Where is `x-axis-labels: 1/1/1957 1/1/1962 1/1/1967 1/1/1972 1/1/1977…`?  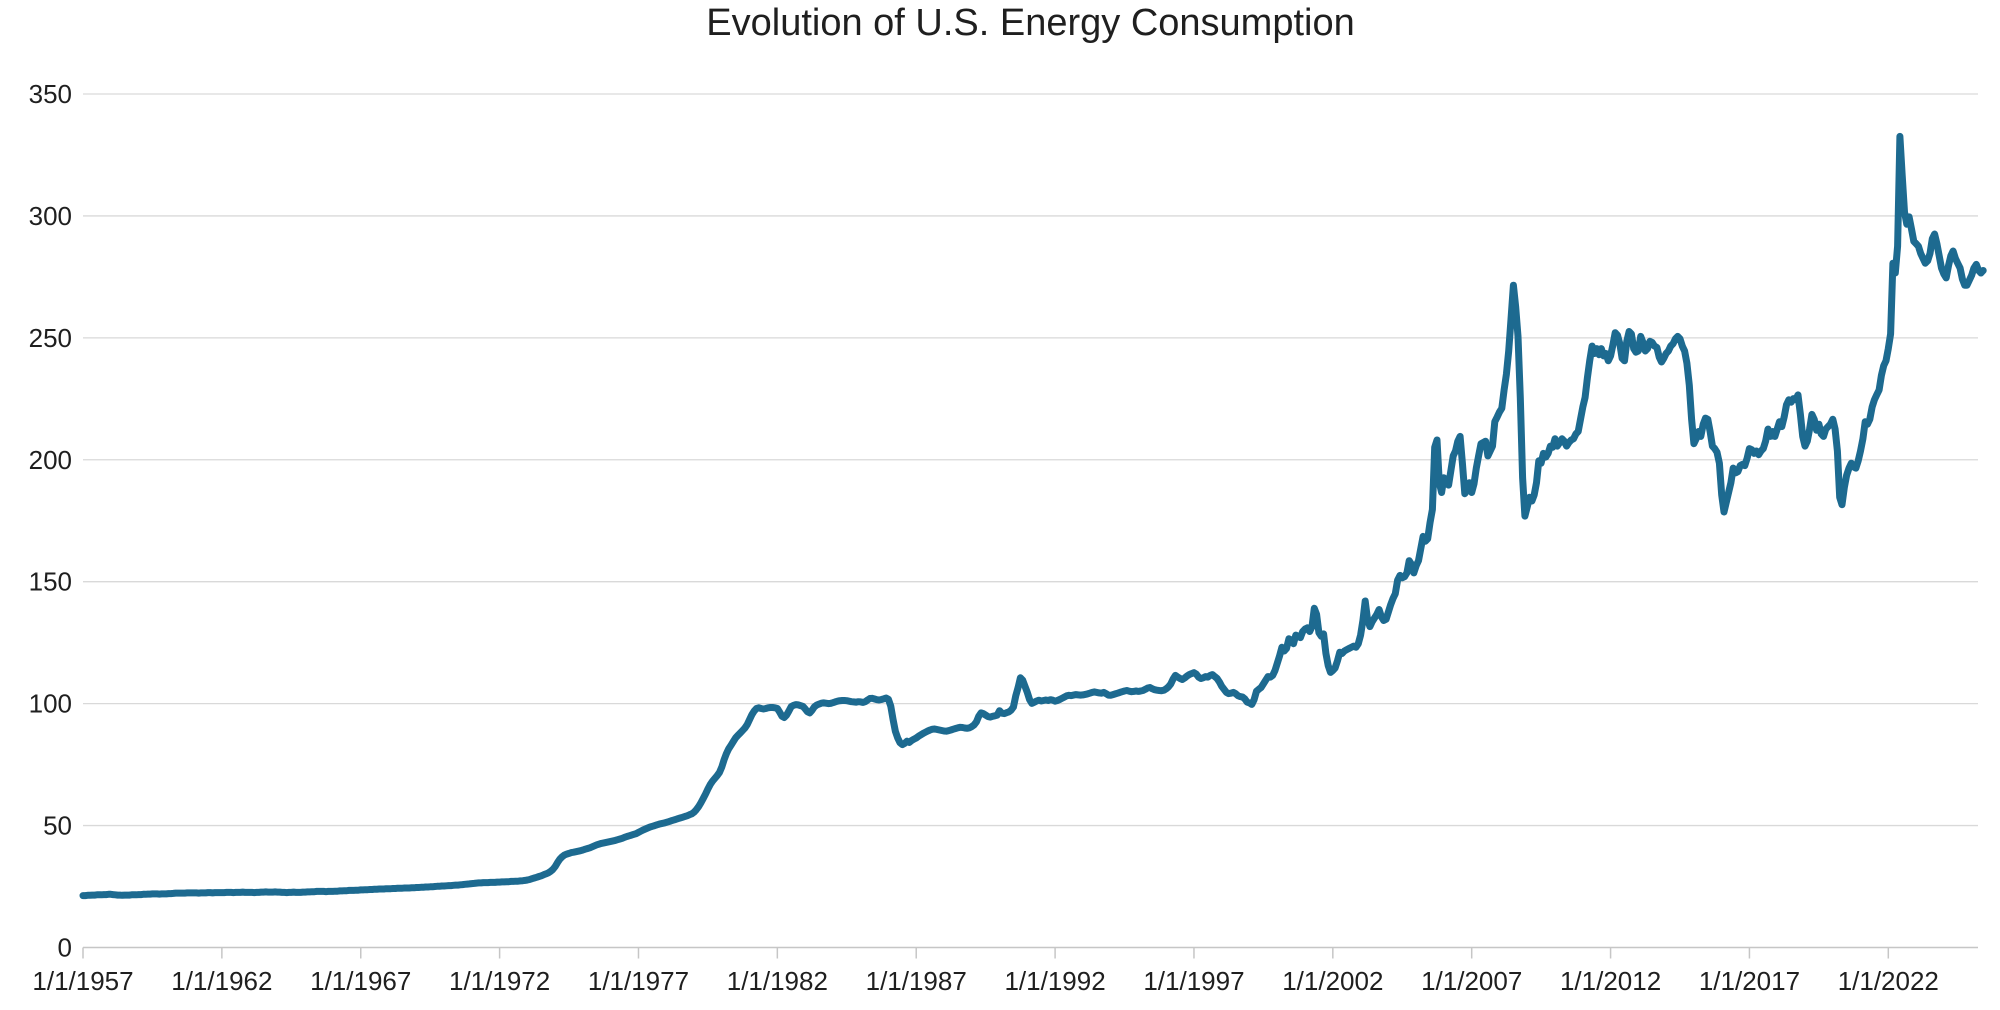 x-axis-labels: 1/1/1957 1/1/1962 1/1/1967 1/1/1972 1/1/1977… is located at coordinates (985, 981).